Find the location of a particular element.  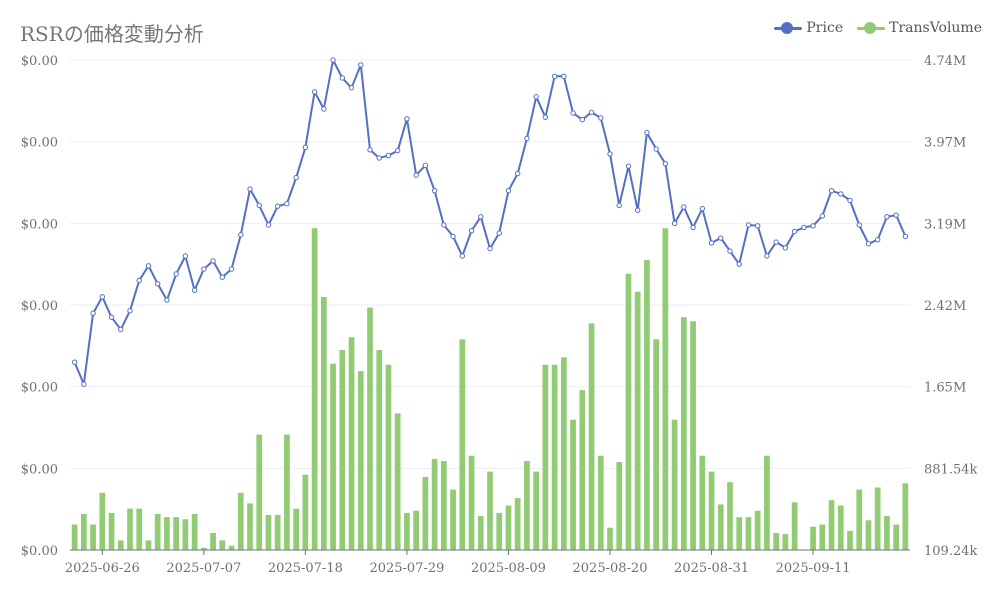

legend-item-volume: TransVolume is located at coordinates (919, 28).